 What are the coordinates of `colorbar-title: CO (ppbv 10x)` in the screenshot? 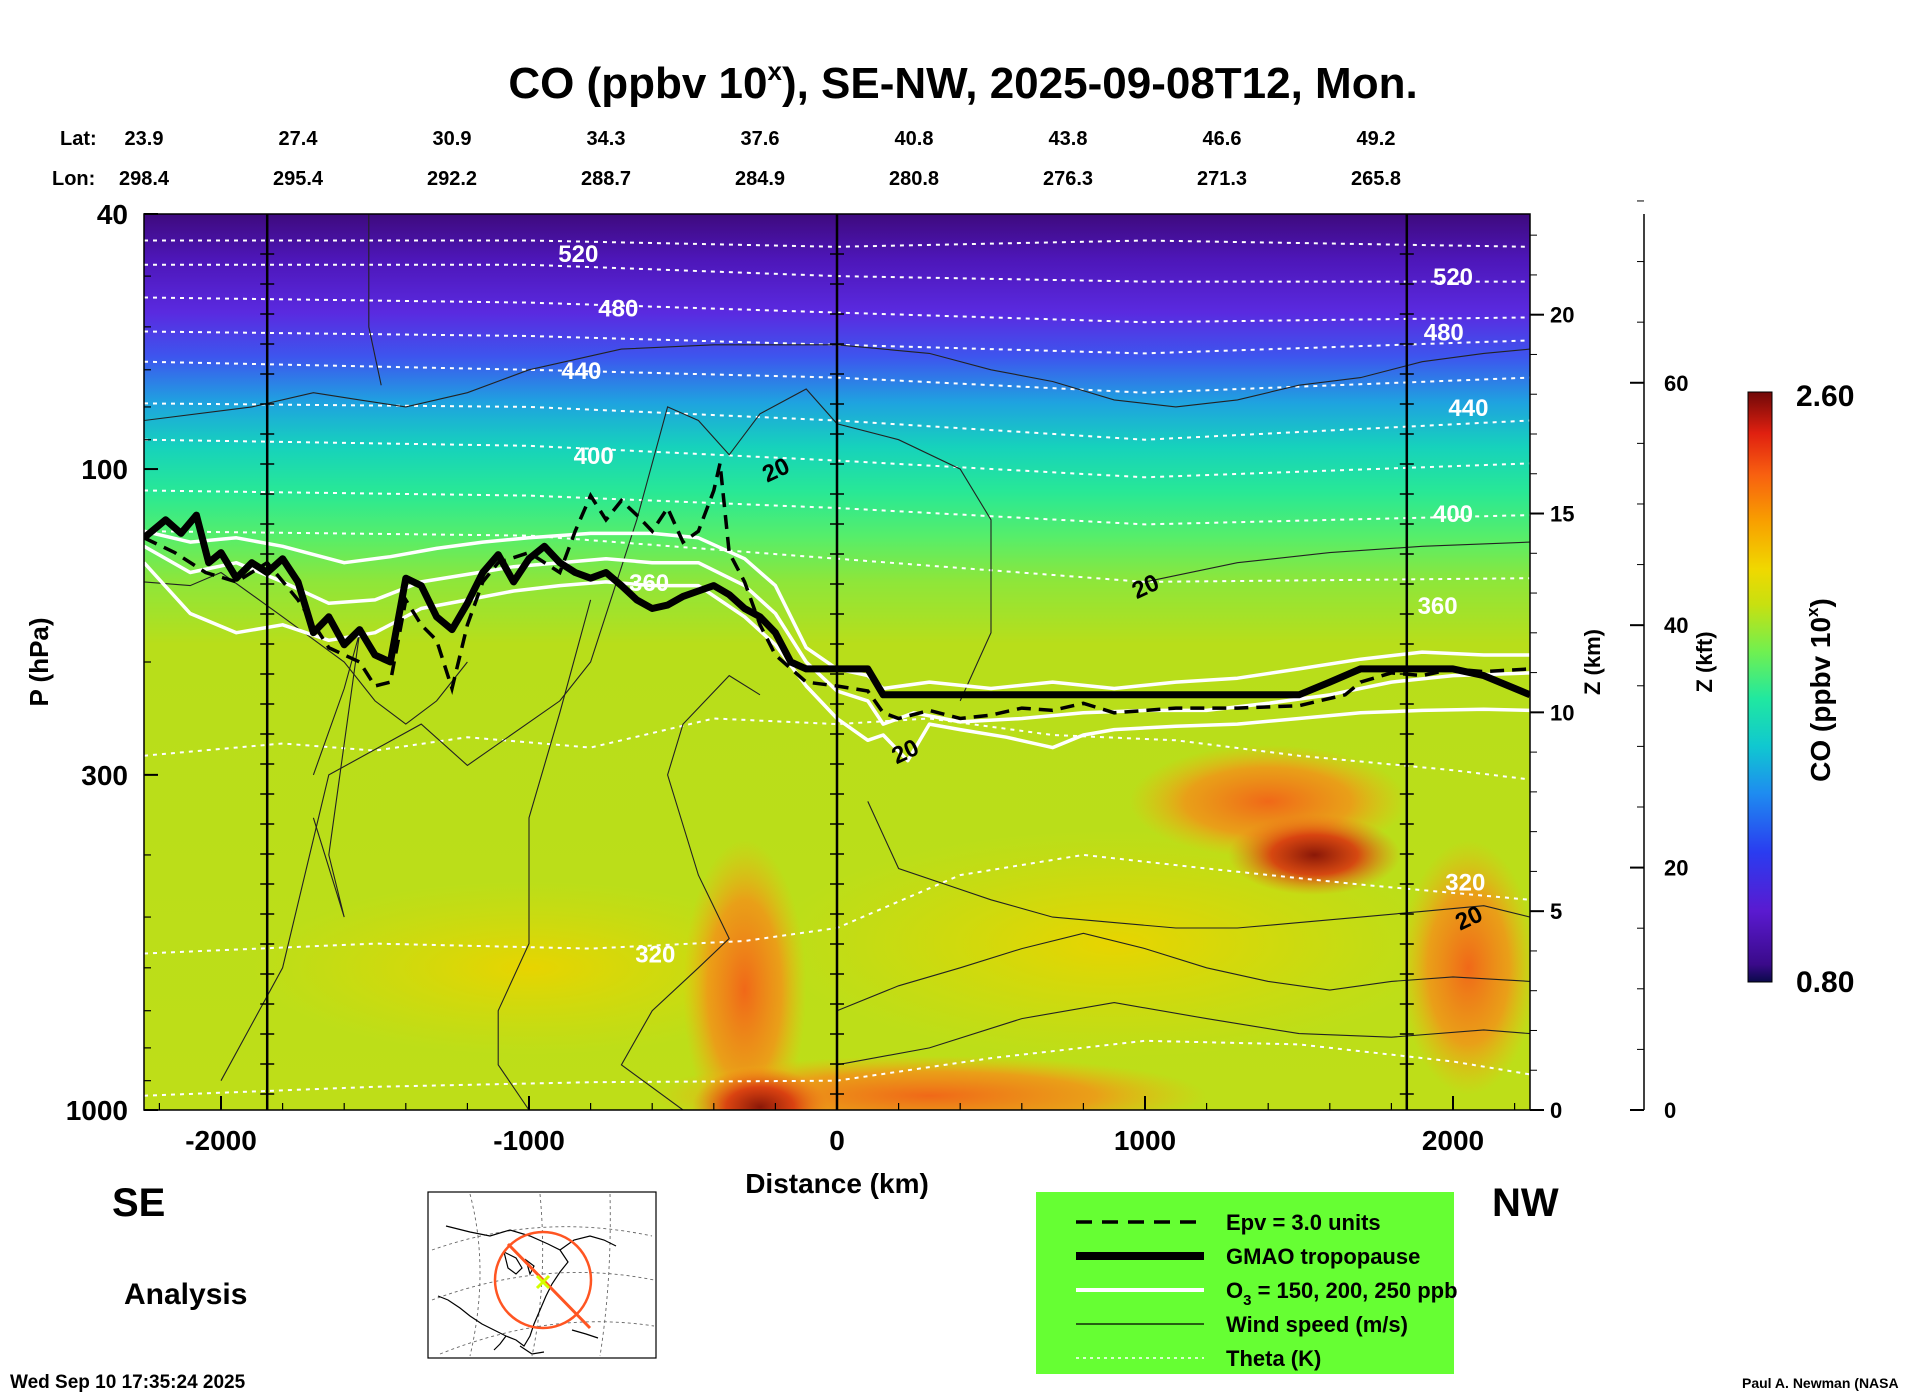 It's located at (1819, 690).